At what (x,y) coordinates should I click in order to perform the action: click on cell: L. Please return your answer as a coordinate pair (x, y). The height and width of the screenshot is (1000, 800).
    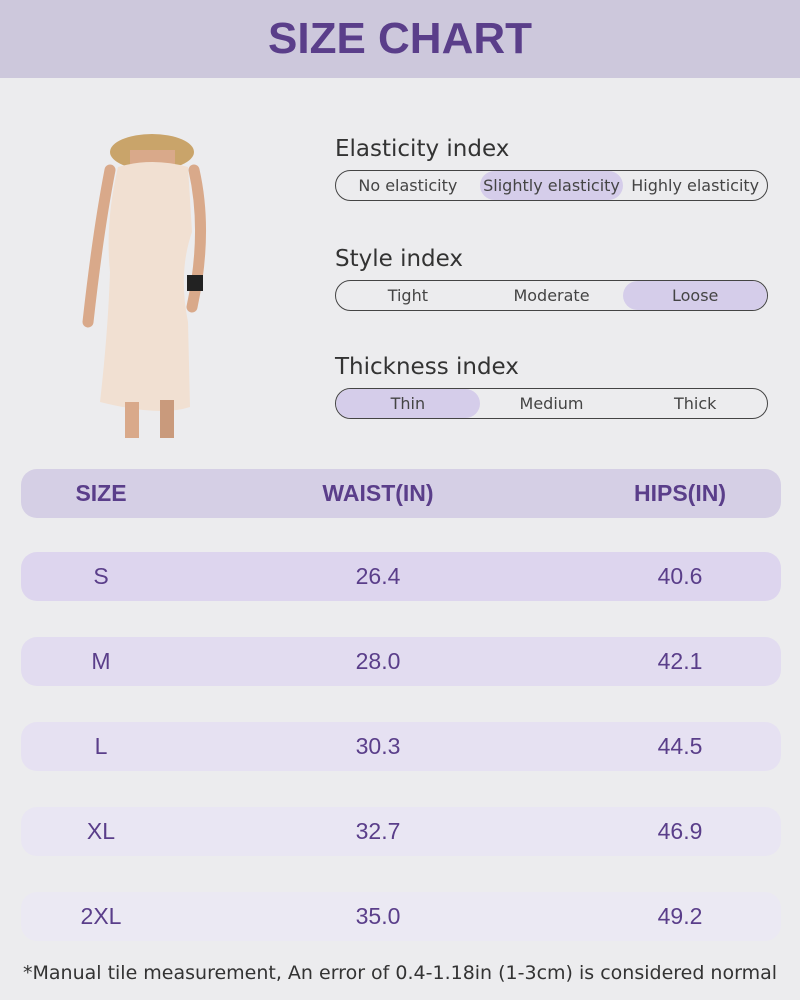
    Looking at the image, I should click on (101, 746).